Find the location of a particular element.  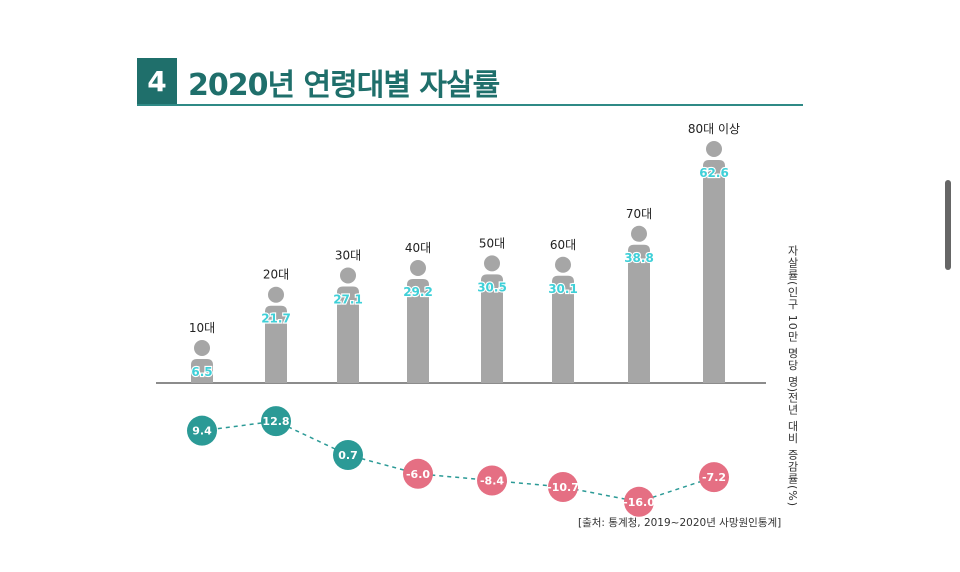

change-value-8: -7.2 is located at coordinates (714, 477).